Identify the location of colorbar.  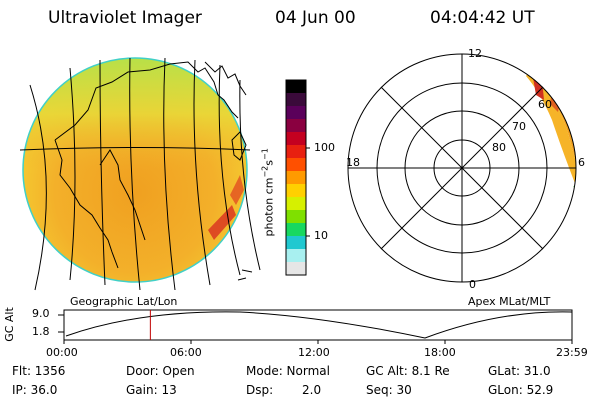
(297, 177).